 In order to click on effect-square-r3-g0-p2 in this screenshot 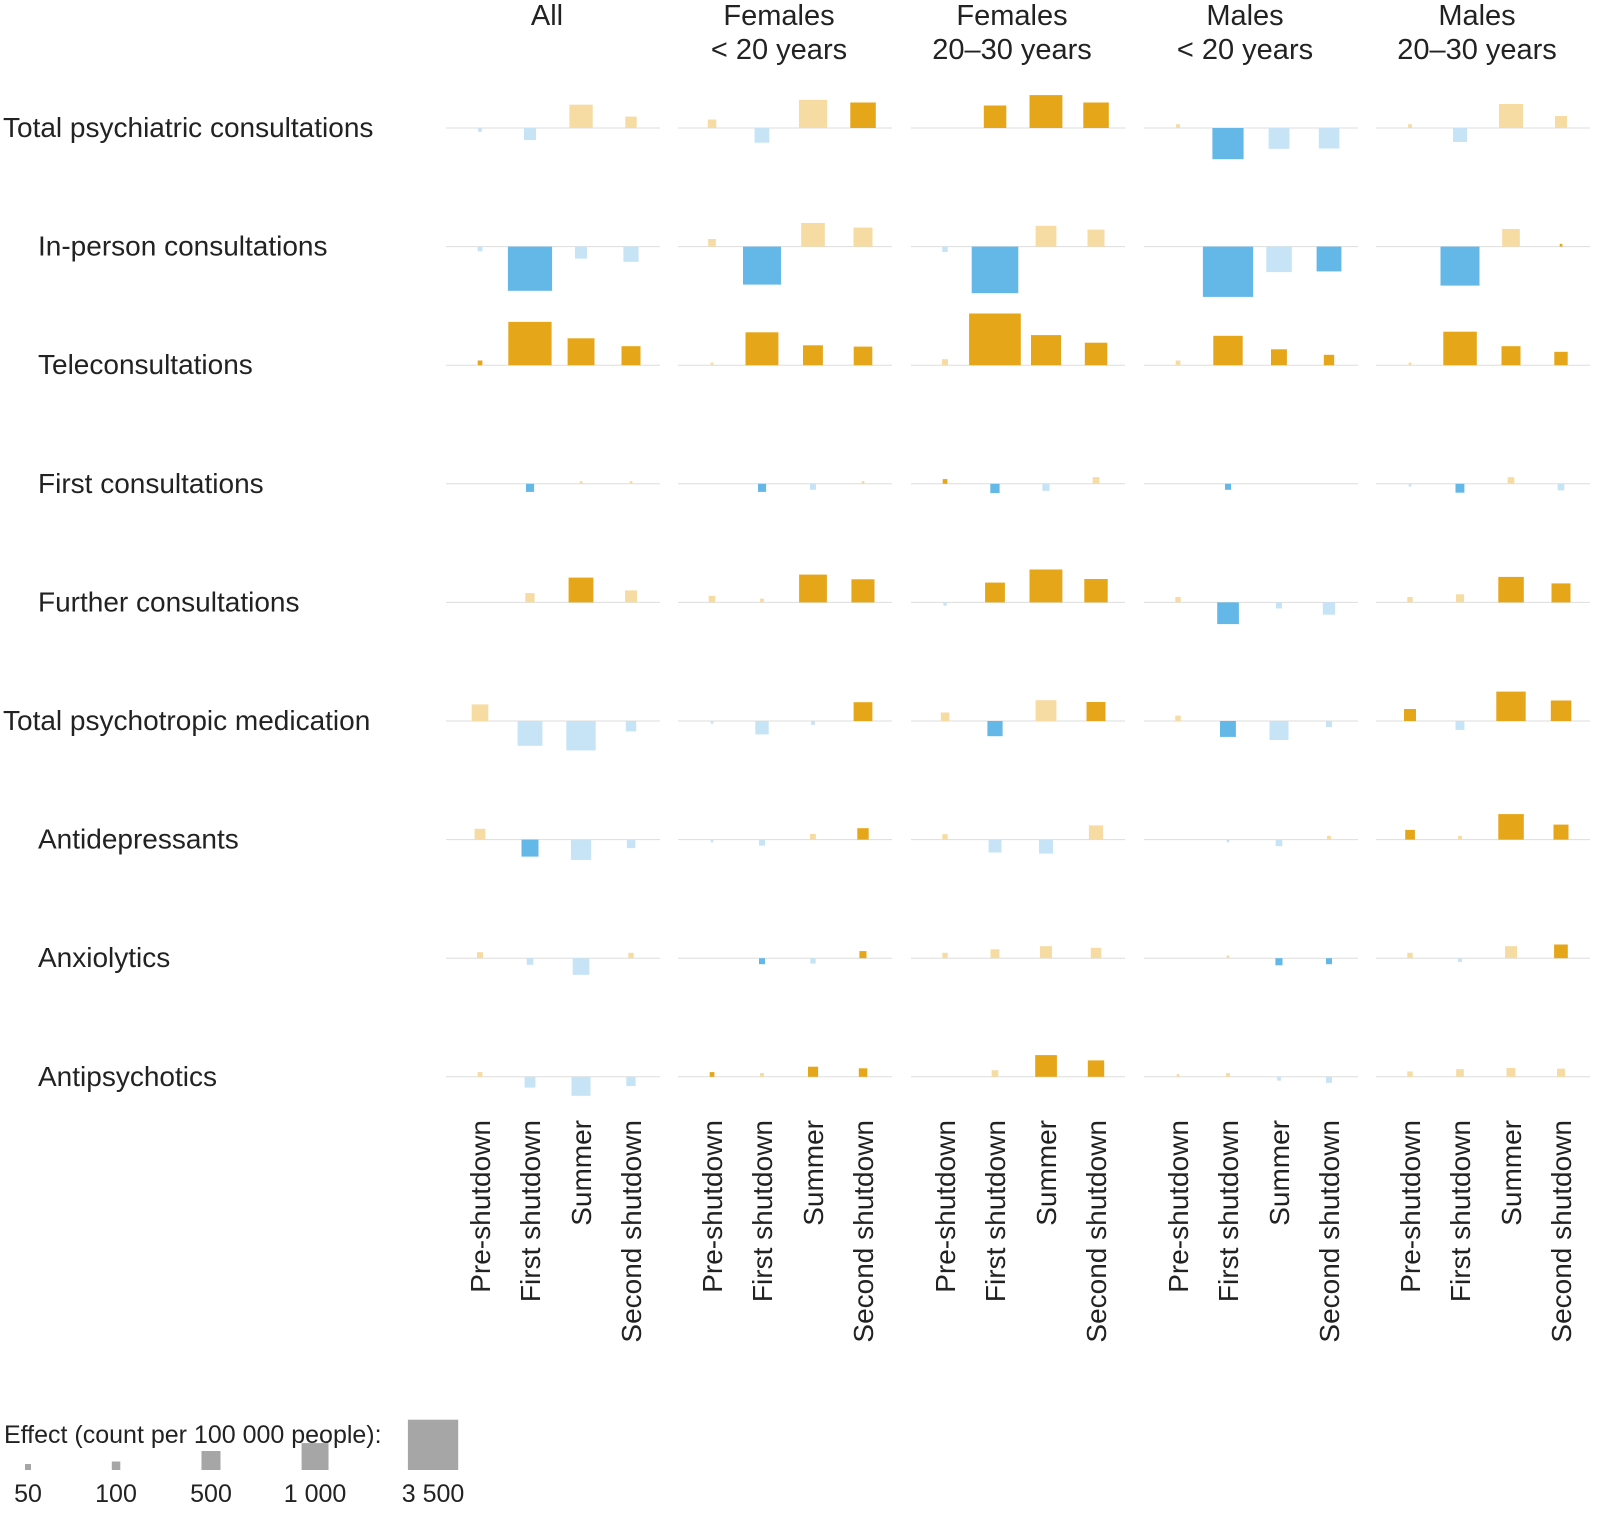, I will do `click(581, 482)`.